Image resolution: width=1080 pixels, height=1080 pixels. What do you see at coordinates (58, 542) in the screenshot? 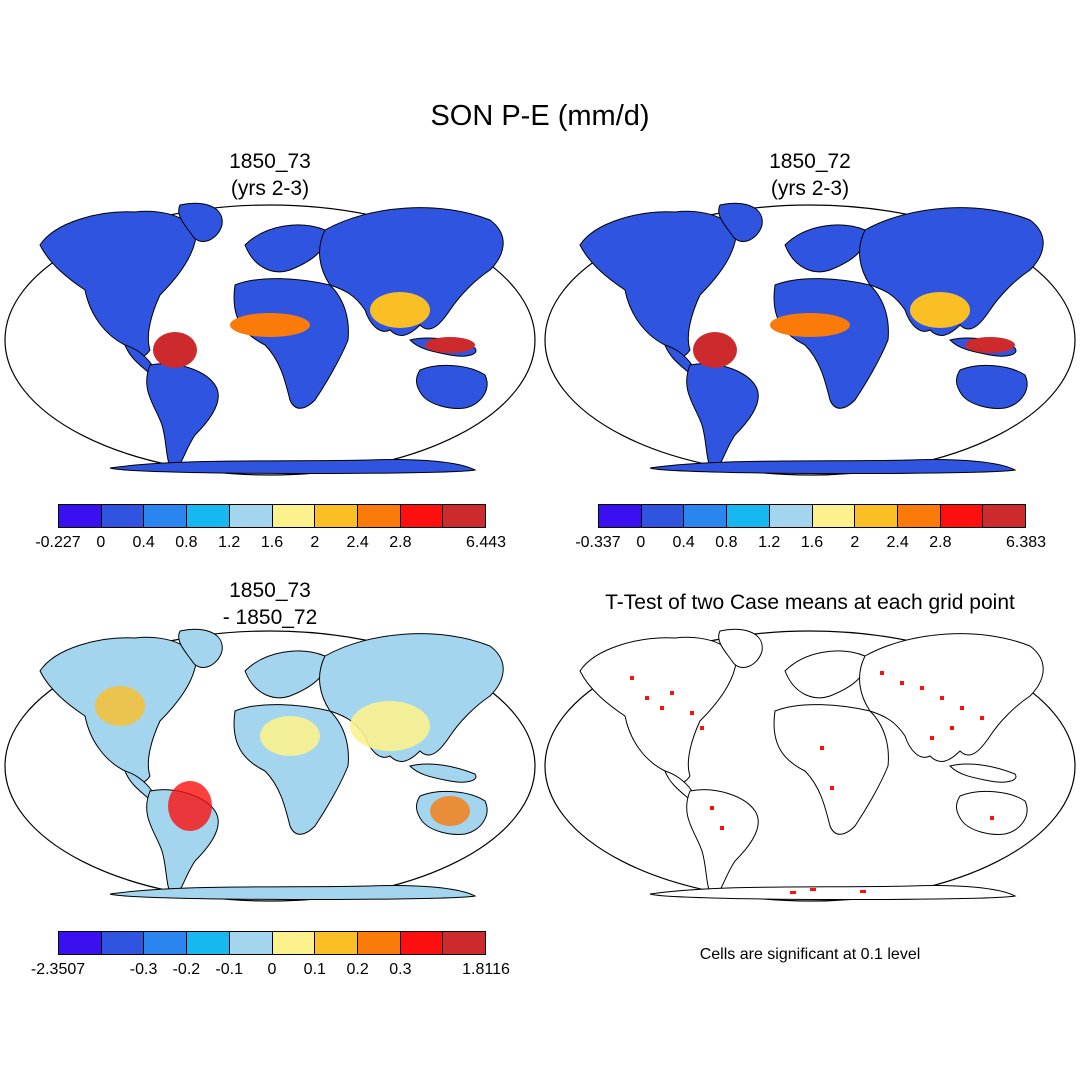
I see `colorbar-tick-label: -0.227` at bounding box center [58, 542].